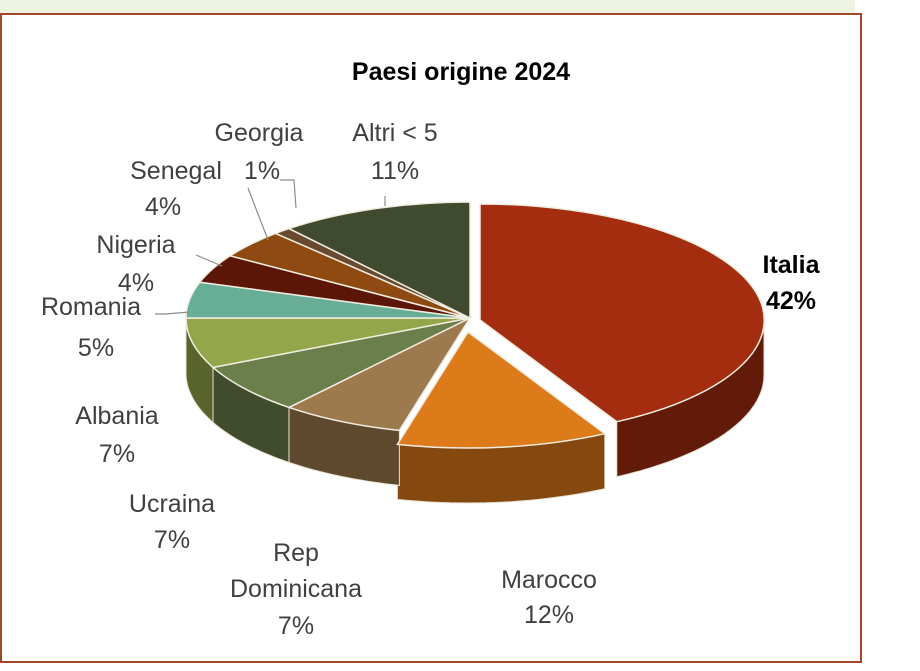 This screenshot has height=671, width=920. Describe the element at coordinates (136, 283) in the screenshot. I see `label-nigeria-value: 4%` at that location.